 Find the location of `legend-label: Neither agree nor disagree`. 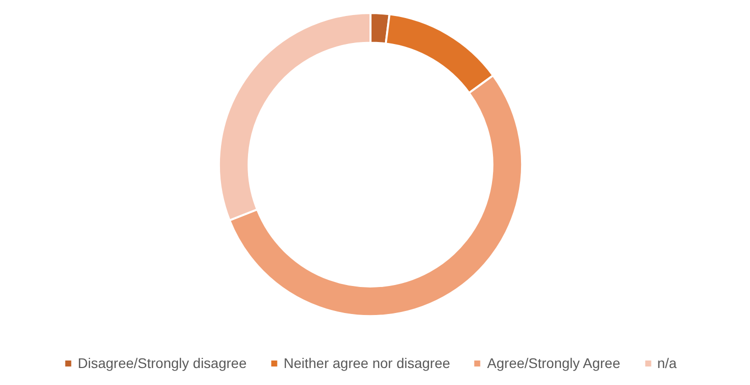

legend-label: Neither agree nor disagree is located at coordinates (367, 363).